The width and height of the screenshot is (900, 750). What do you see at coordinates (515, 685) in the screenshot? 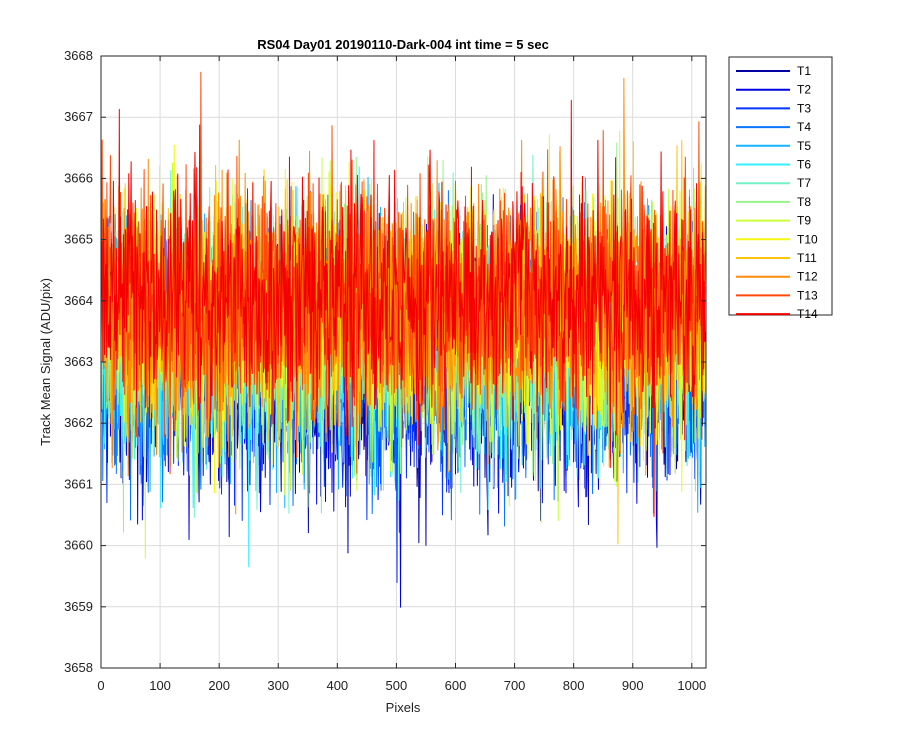
I see `x-tick-label: 700` at bounding box center [515, 685].